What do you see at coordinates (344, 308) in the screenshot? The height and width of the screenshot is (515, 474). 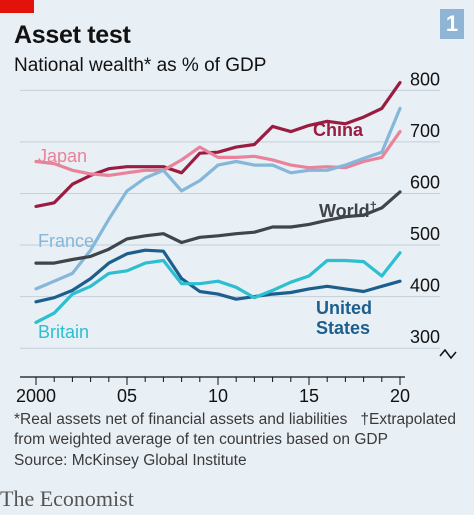 I see `label-united: United` at bounding box center [344, 308].